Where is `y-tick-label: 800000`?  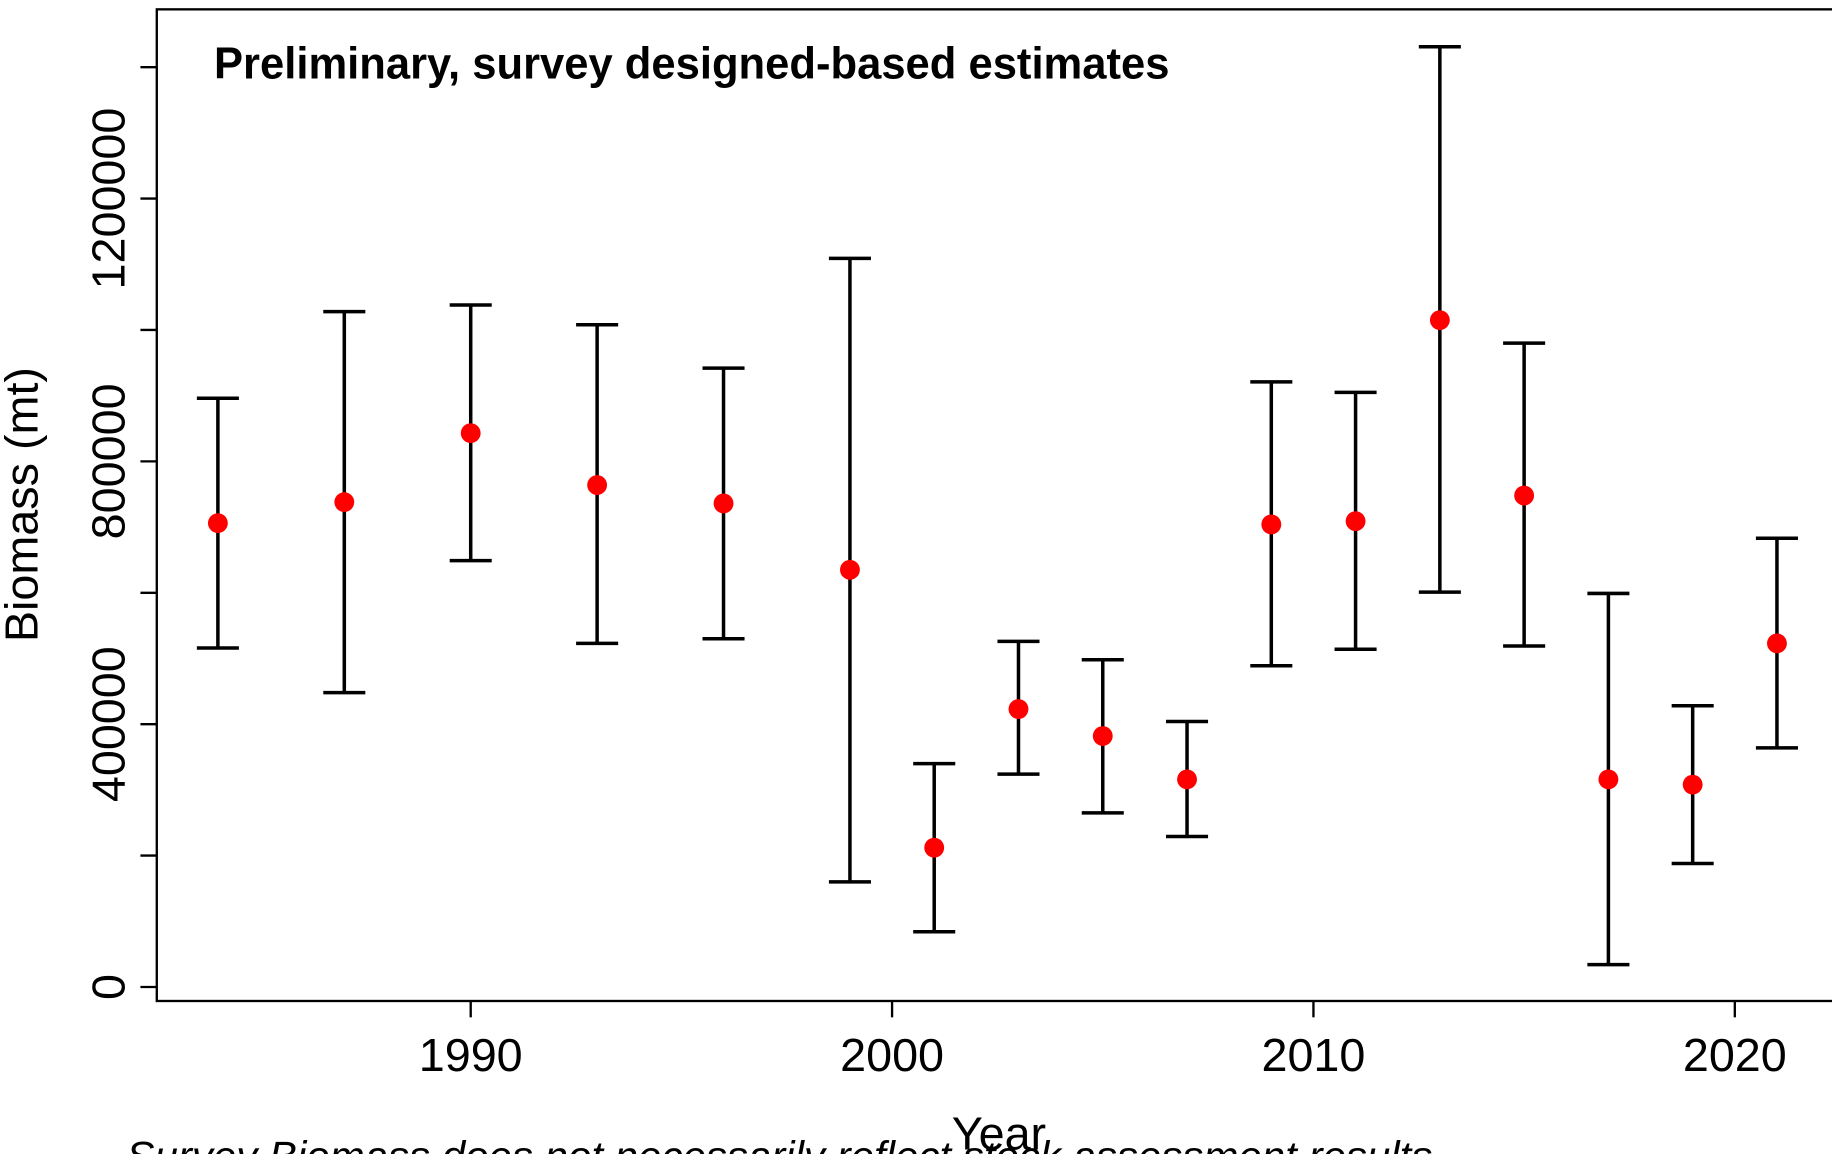 y-tick-label: 800000 is located at coordinates (109, 461).